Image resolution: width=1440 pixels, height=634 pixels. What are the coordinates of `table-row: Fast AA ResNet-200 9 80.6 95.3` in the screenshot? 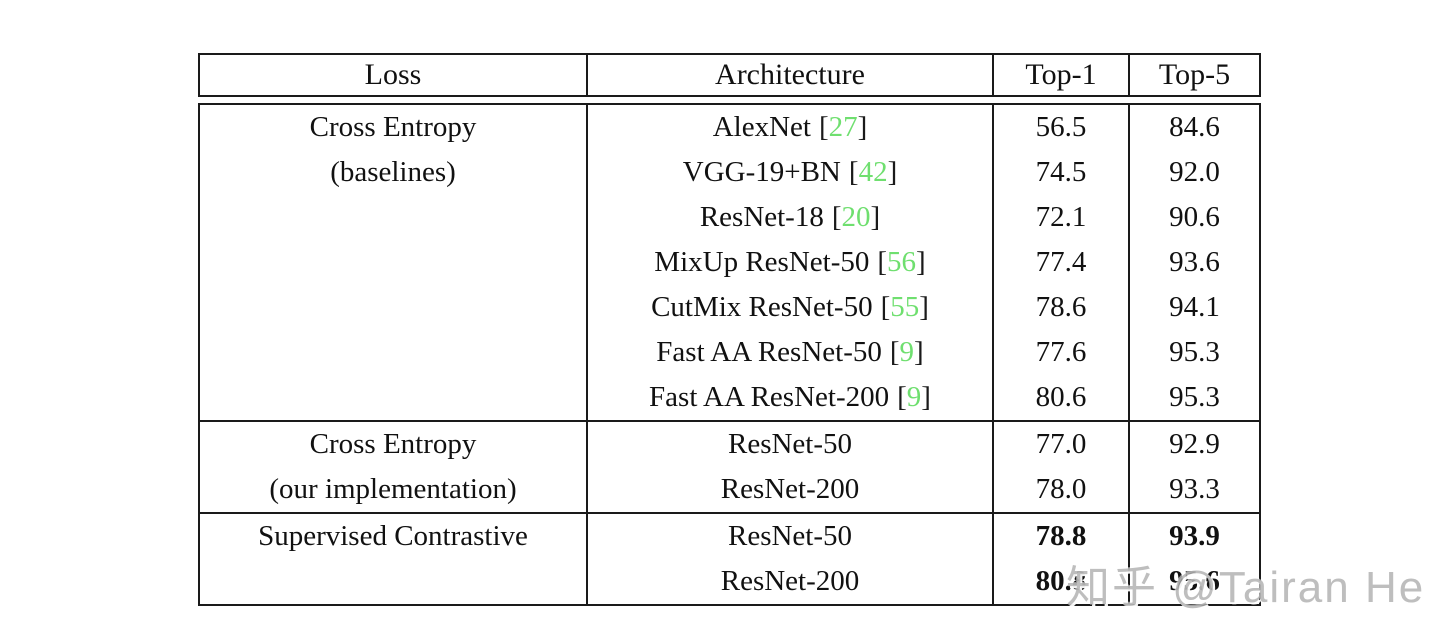 It's located at (923, 397).